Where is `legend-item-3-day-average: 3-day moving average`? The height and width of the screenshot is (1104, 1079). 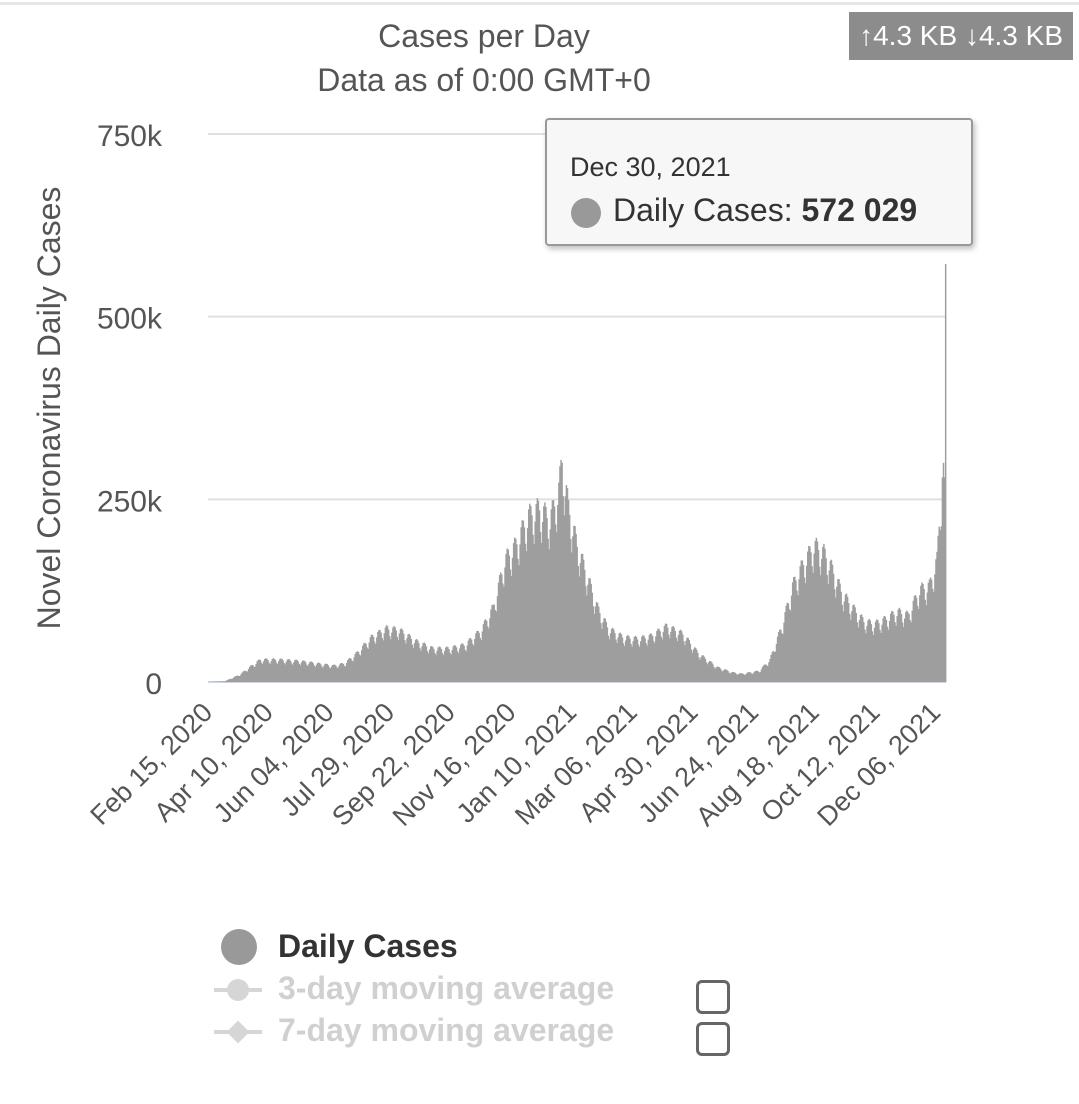
legend-item-3-day-average: 3-day moving average is located at coordinates (446, 988).